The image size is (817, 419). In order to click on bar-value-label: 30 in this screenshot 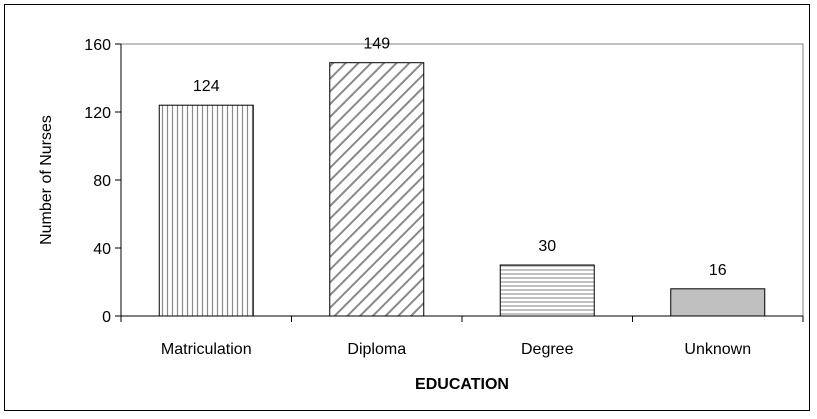, I will do `click(547, 246)`.